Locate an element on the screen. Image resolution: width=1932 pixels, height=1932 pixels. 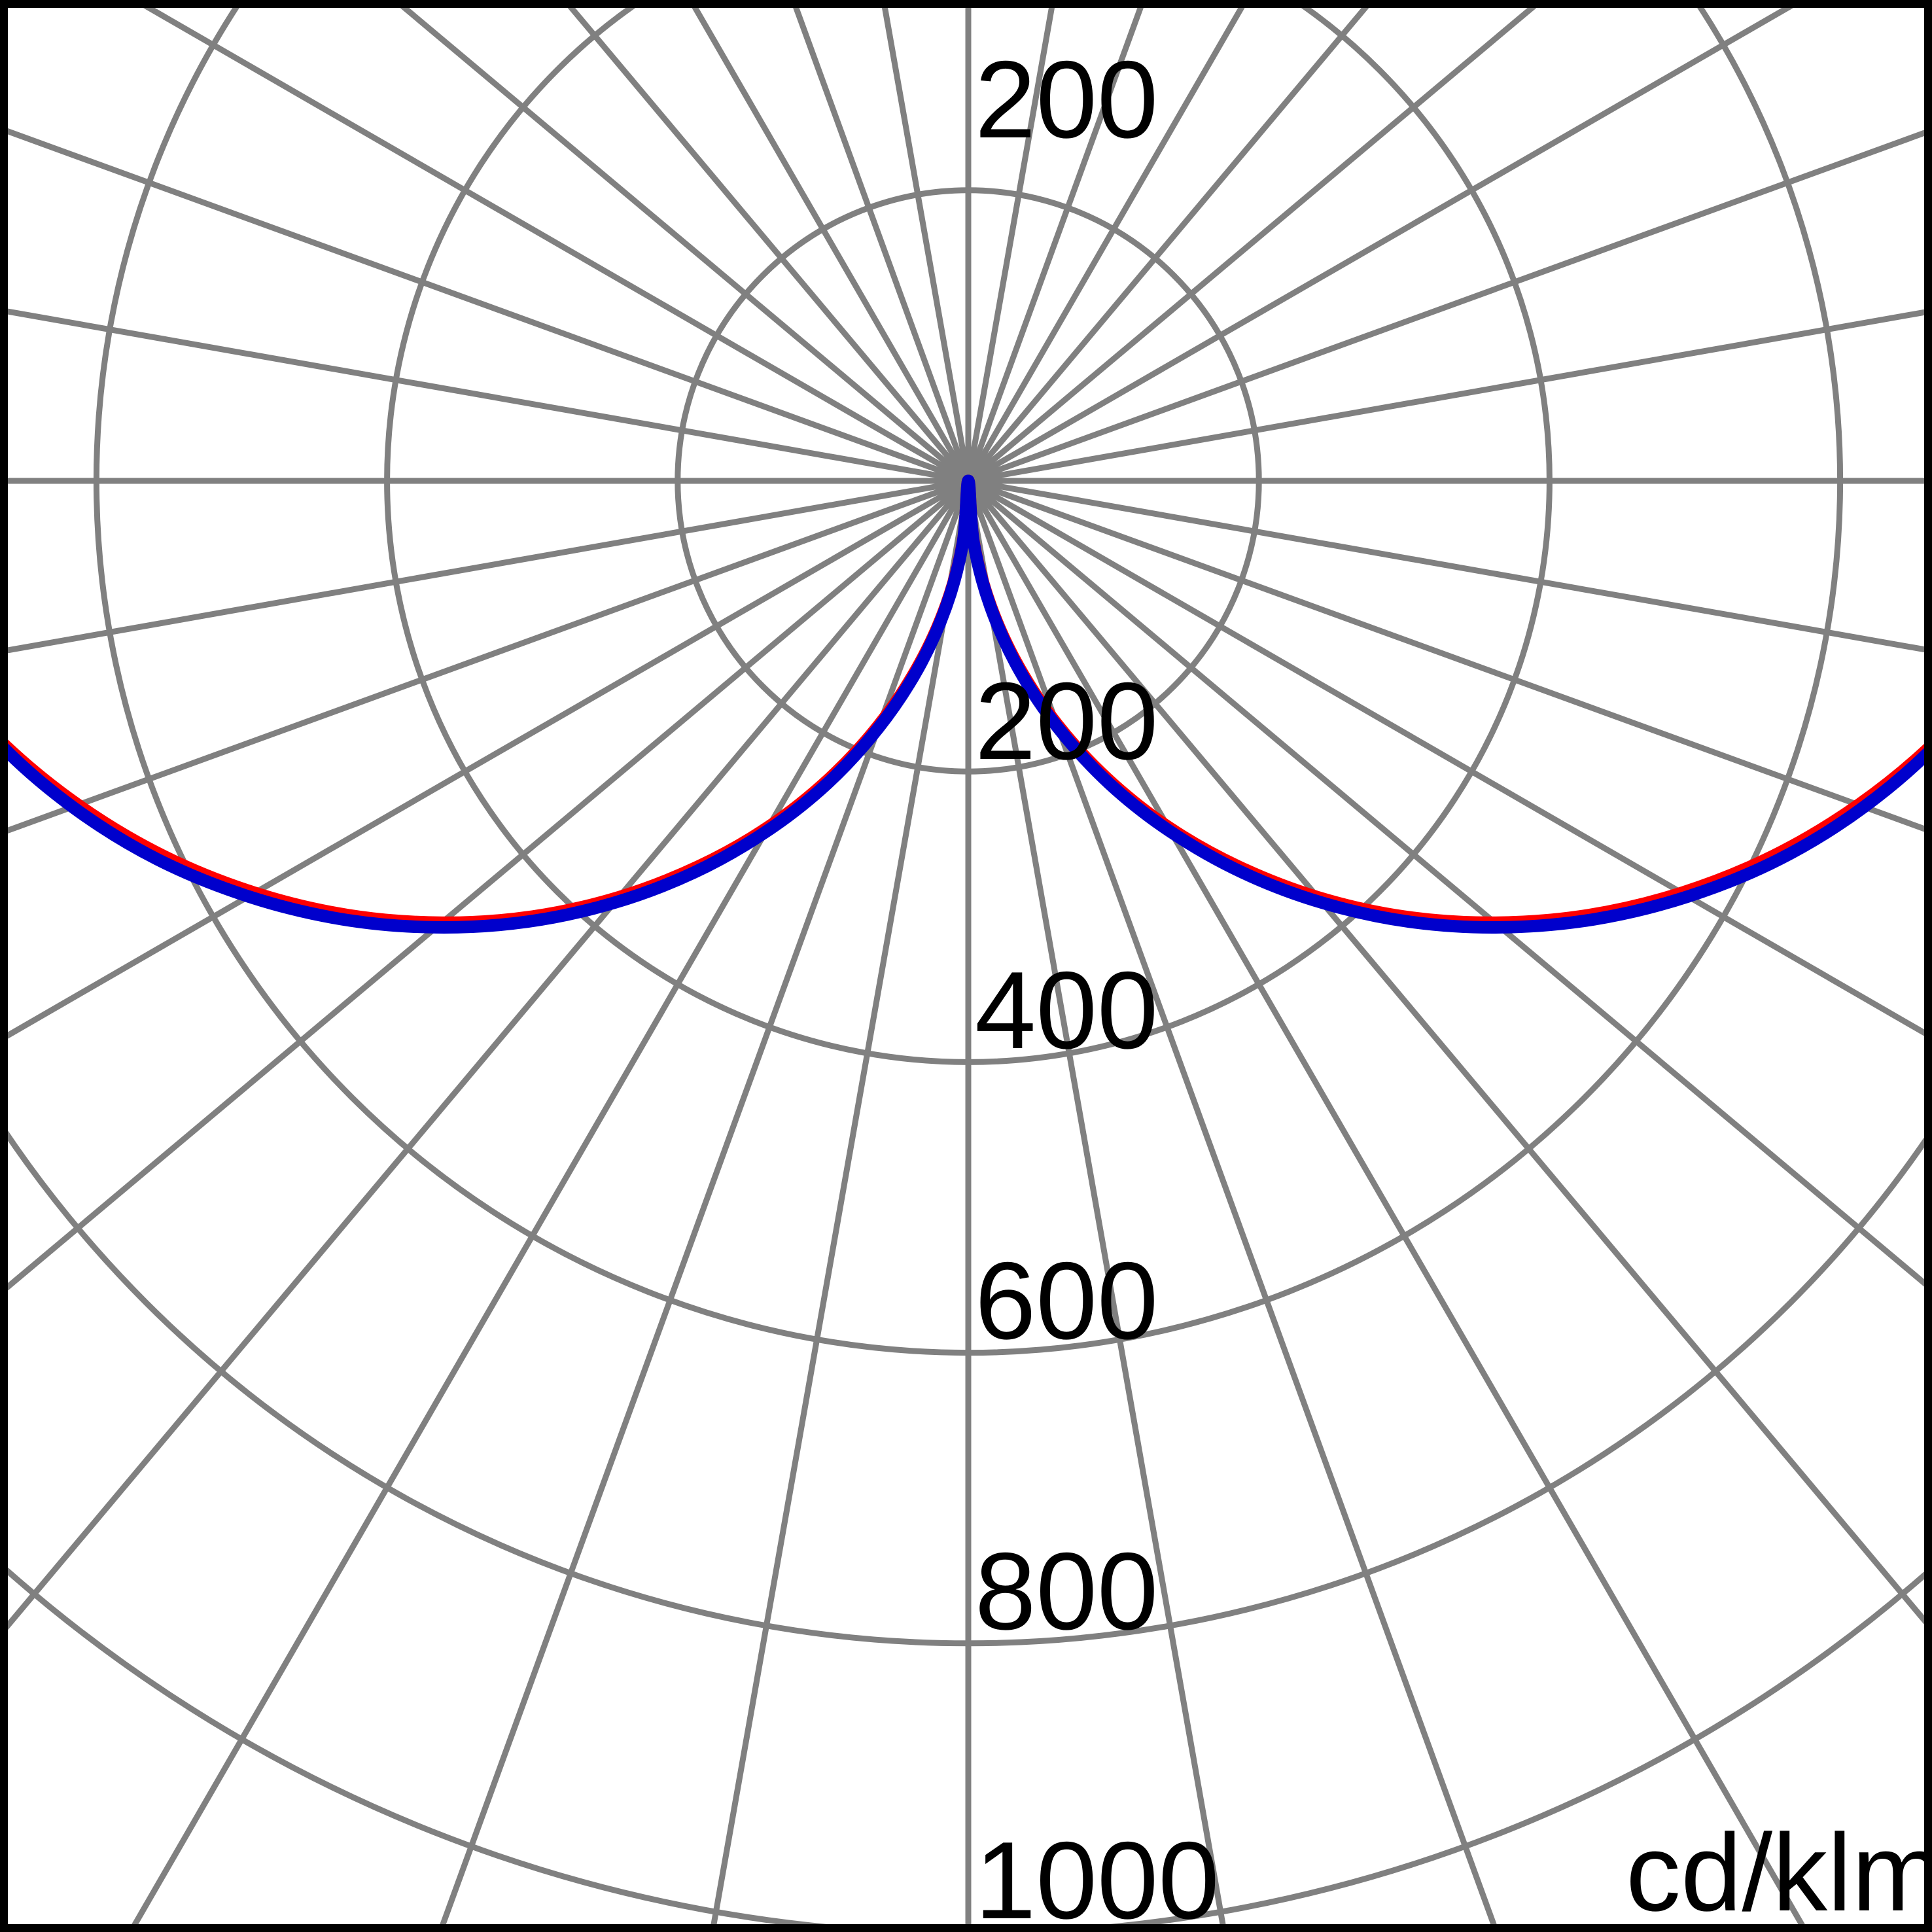
unit-label: cd/klm is located at coordinates (1779, 1871).